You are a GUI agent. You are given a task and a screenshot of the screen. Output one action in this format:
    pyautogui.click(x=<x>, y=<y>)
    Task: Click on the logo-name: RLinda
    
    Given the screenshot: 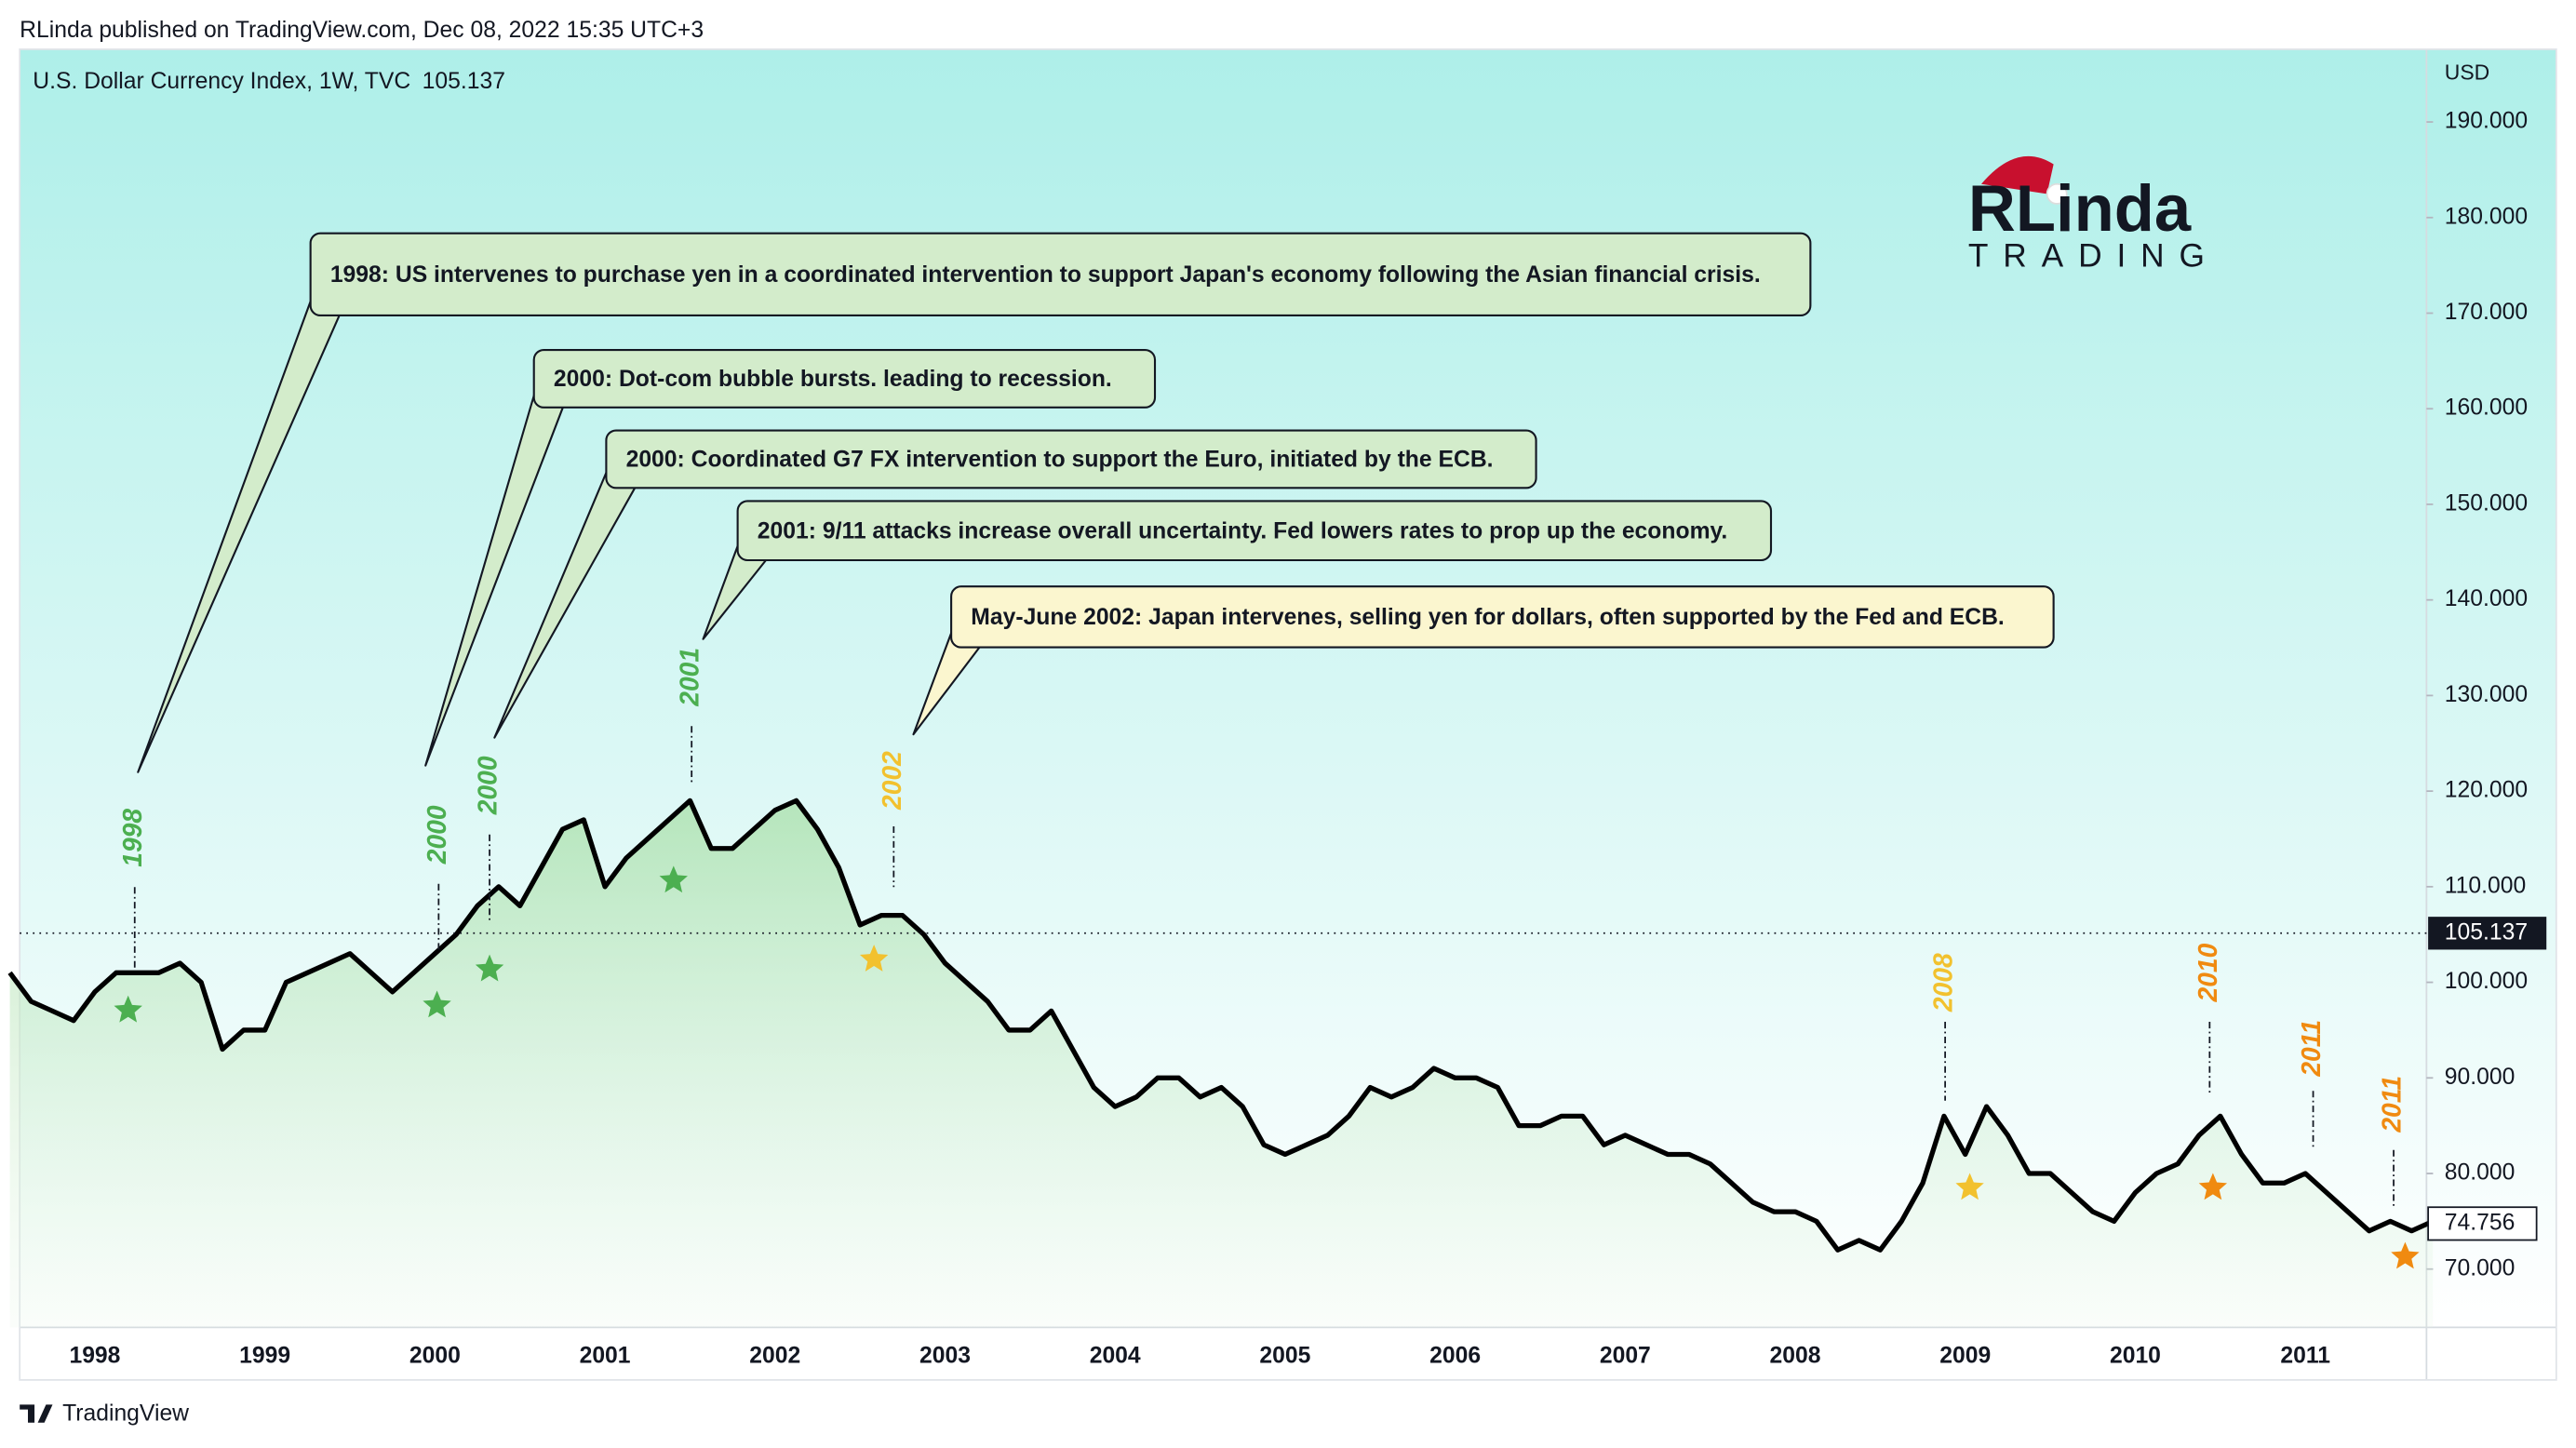 What is the action you would take?
    pyautogui.click(x=2080, y=208)
    